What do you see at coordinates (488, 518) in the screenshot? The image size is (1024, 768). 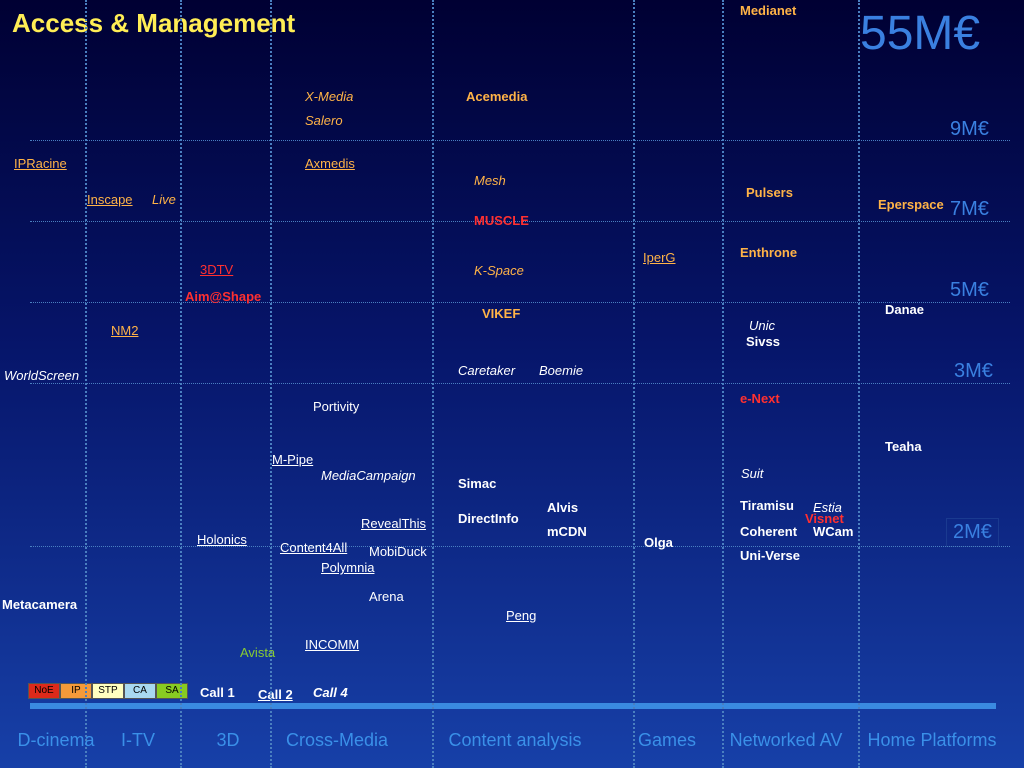 I see `project-label: DirectInfo` at bounding box center [488, 518].